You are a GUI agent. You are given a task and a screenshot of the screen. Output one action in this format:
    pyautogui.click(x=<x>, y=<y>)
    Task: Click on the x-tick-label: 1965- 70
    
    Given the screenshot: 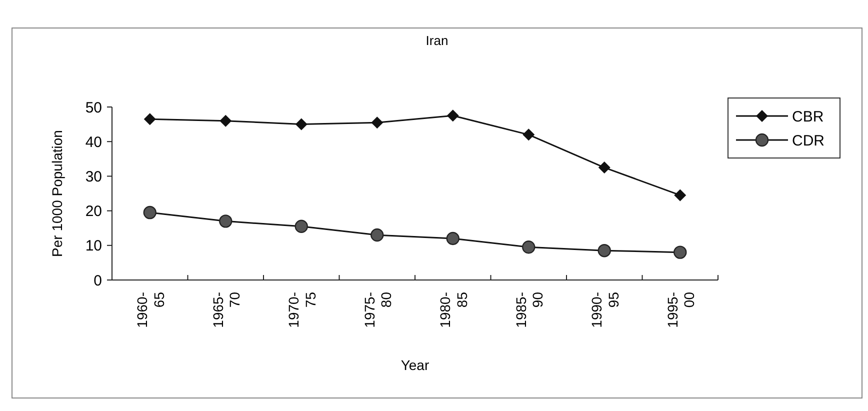 What is the action you would take?
    pyautogui.click(x=226, y=310)
    